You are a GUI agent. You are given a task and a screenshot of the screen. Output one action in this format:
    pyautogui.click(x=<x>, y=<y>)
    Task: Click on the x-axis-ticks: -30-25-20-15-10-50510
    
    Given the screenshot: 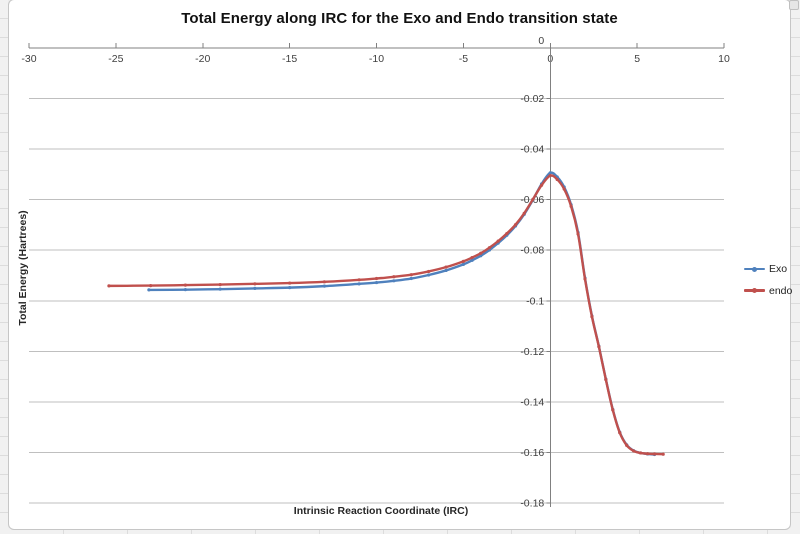 What is the action you would take?
    pyautogui.click(x=375, y=54)
    